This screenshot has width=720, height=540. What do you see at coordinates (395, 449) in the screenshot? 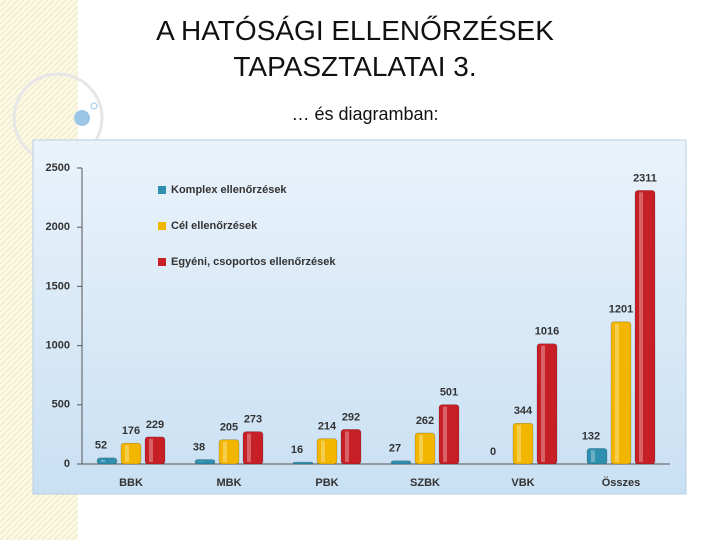
I see `value-label: 27` at bounding box center [395, 449].